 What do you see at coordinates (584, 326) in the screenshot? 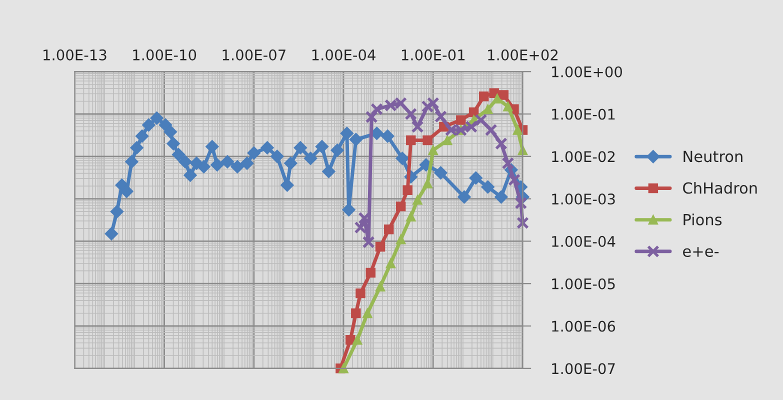
I see `y-tick-label: 1.00E-06` at bounding box center [584, 326].